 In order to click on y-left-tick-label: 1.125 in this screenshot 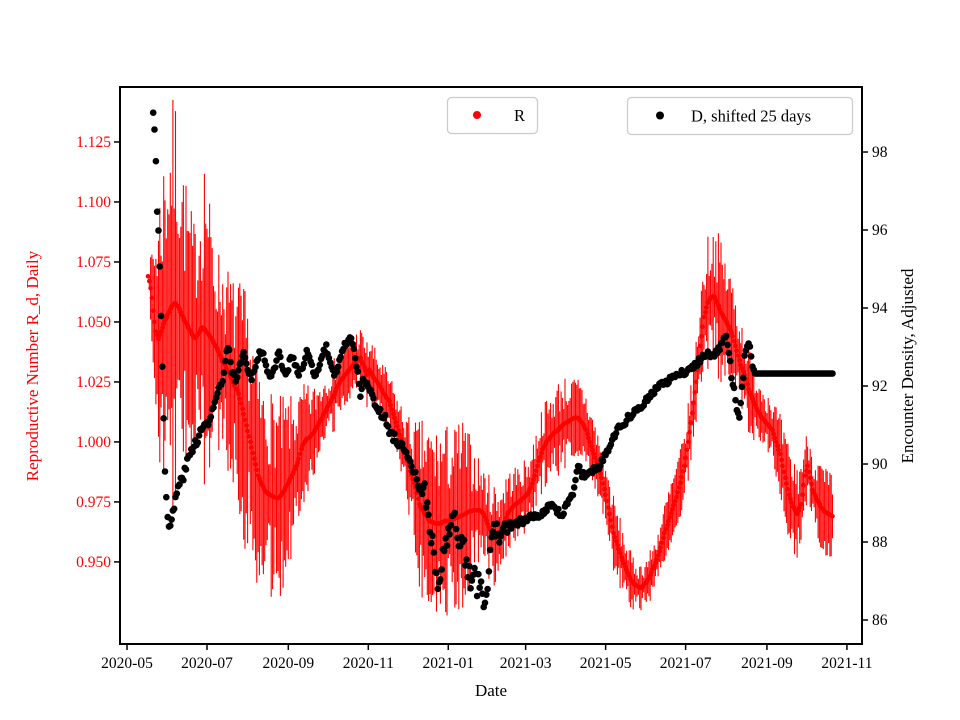, I will do `click(93, 142)`.